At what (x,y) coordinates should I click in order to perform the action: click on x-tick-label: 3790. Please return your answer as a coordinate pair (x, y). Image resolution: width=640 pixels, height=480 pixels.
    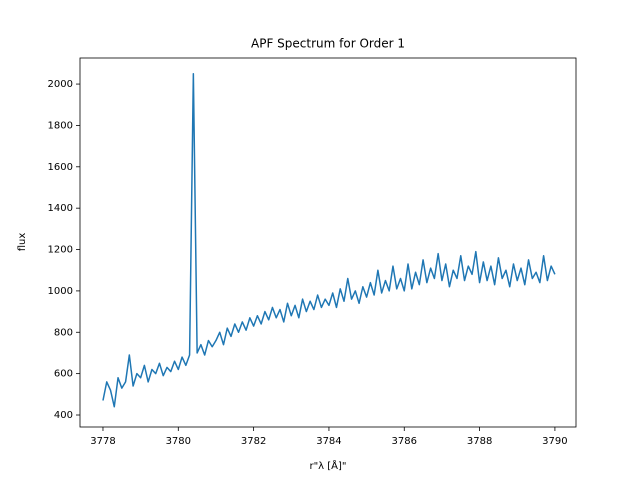
    Looking at the image, I should click on (554, 441).